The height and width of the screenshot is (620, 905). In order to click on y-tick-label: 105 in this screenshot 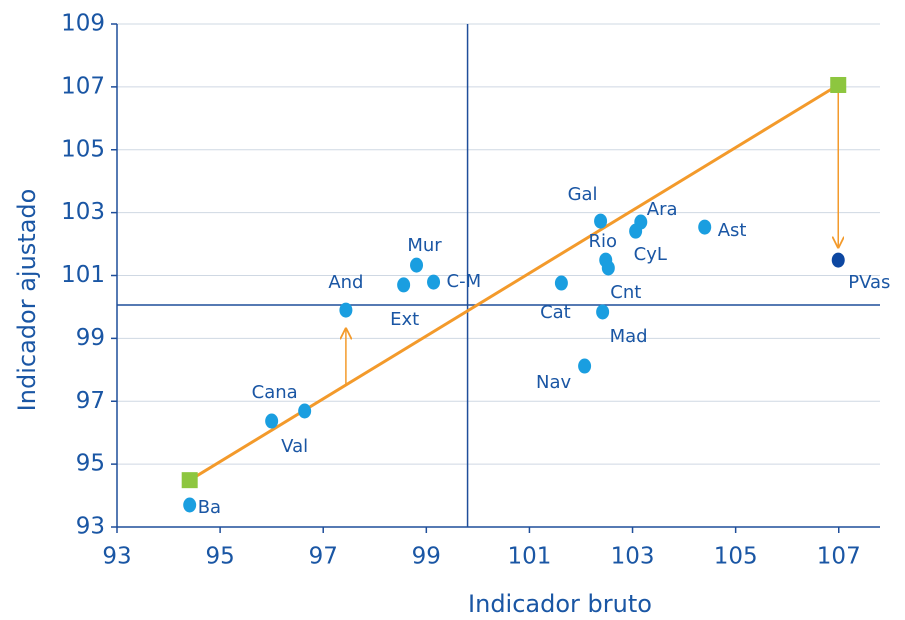, I will do `click(83, 149)`.